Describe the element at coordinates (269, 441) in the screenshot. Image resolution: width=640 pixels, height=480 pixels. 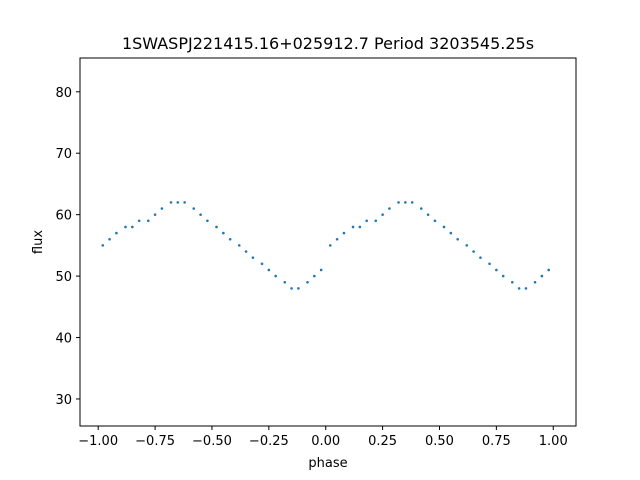
I see `x-tick-label: −0.25` at that location.